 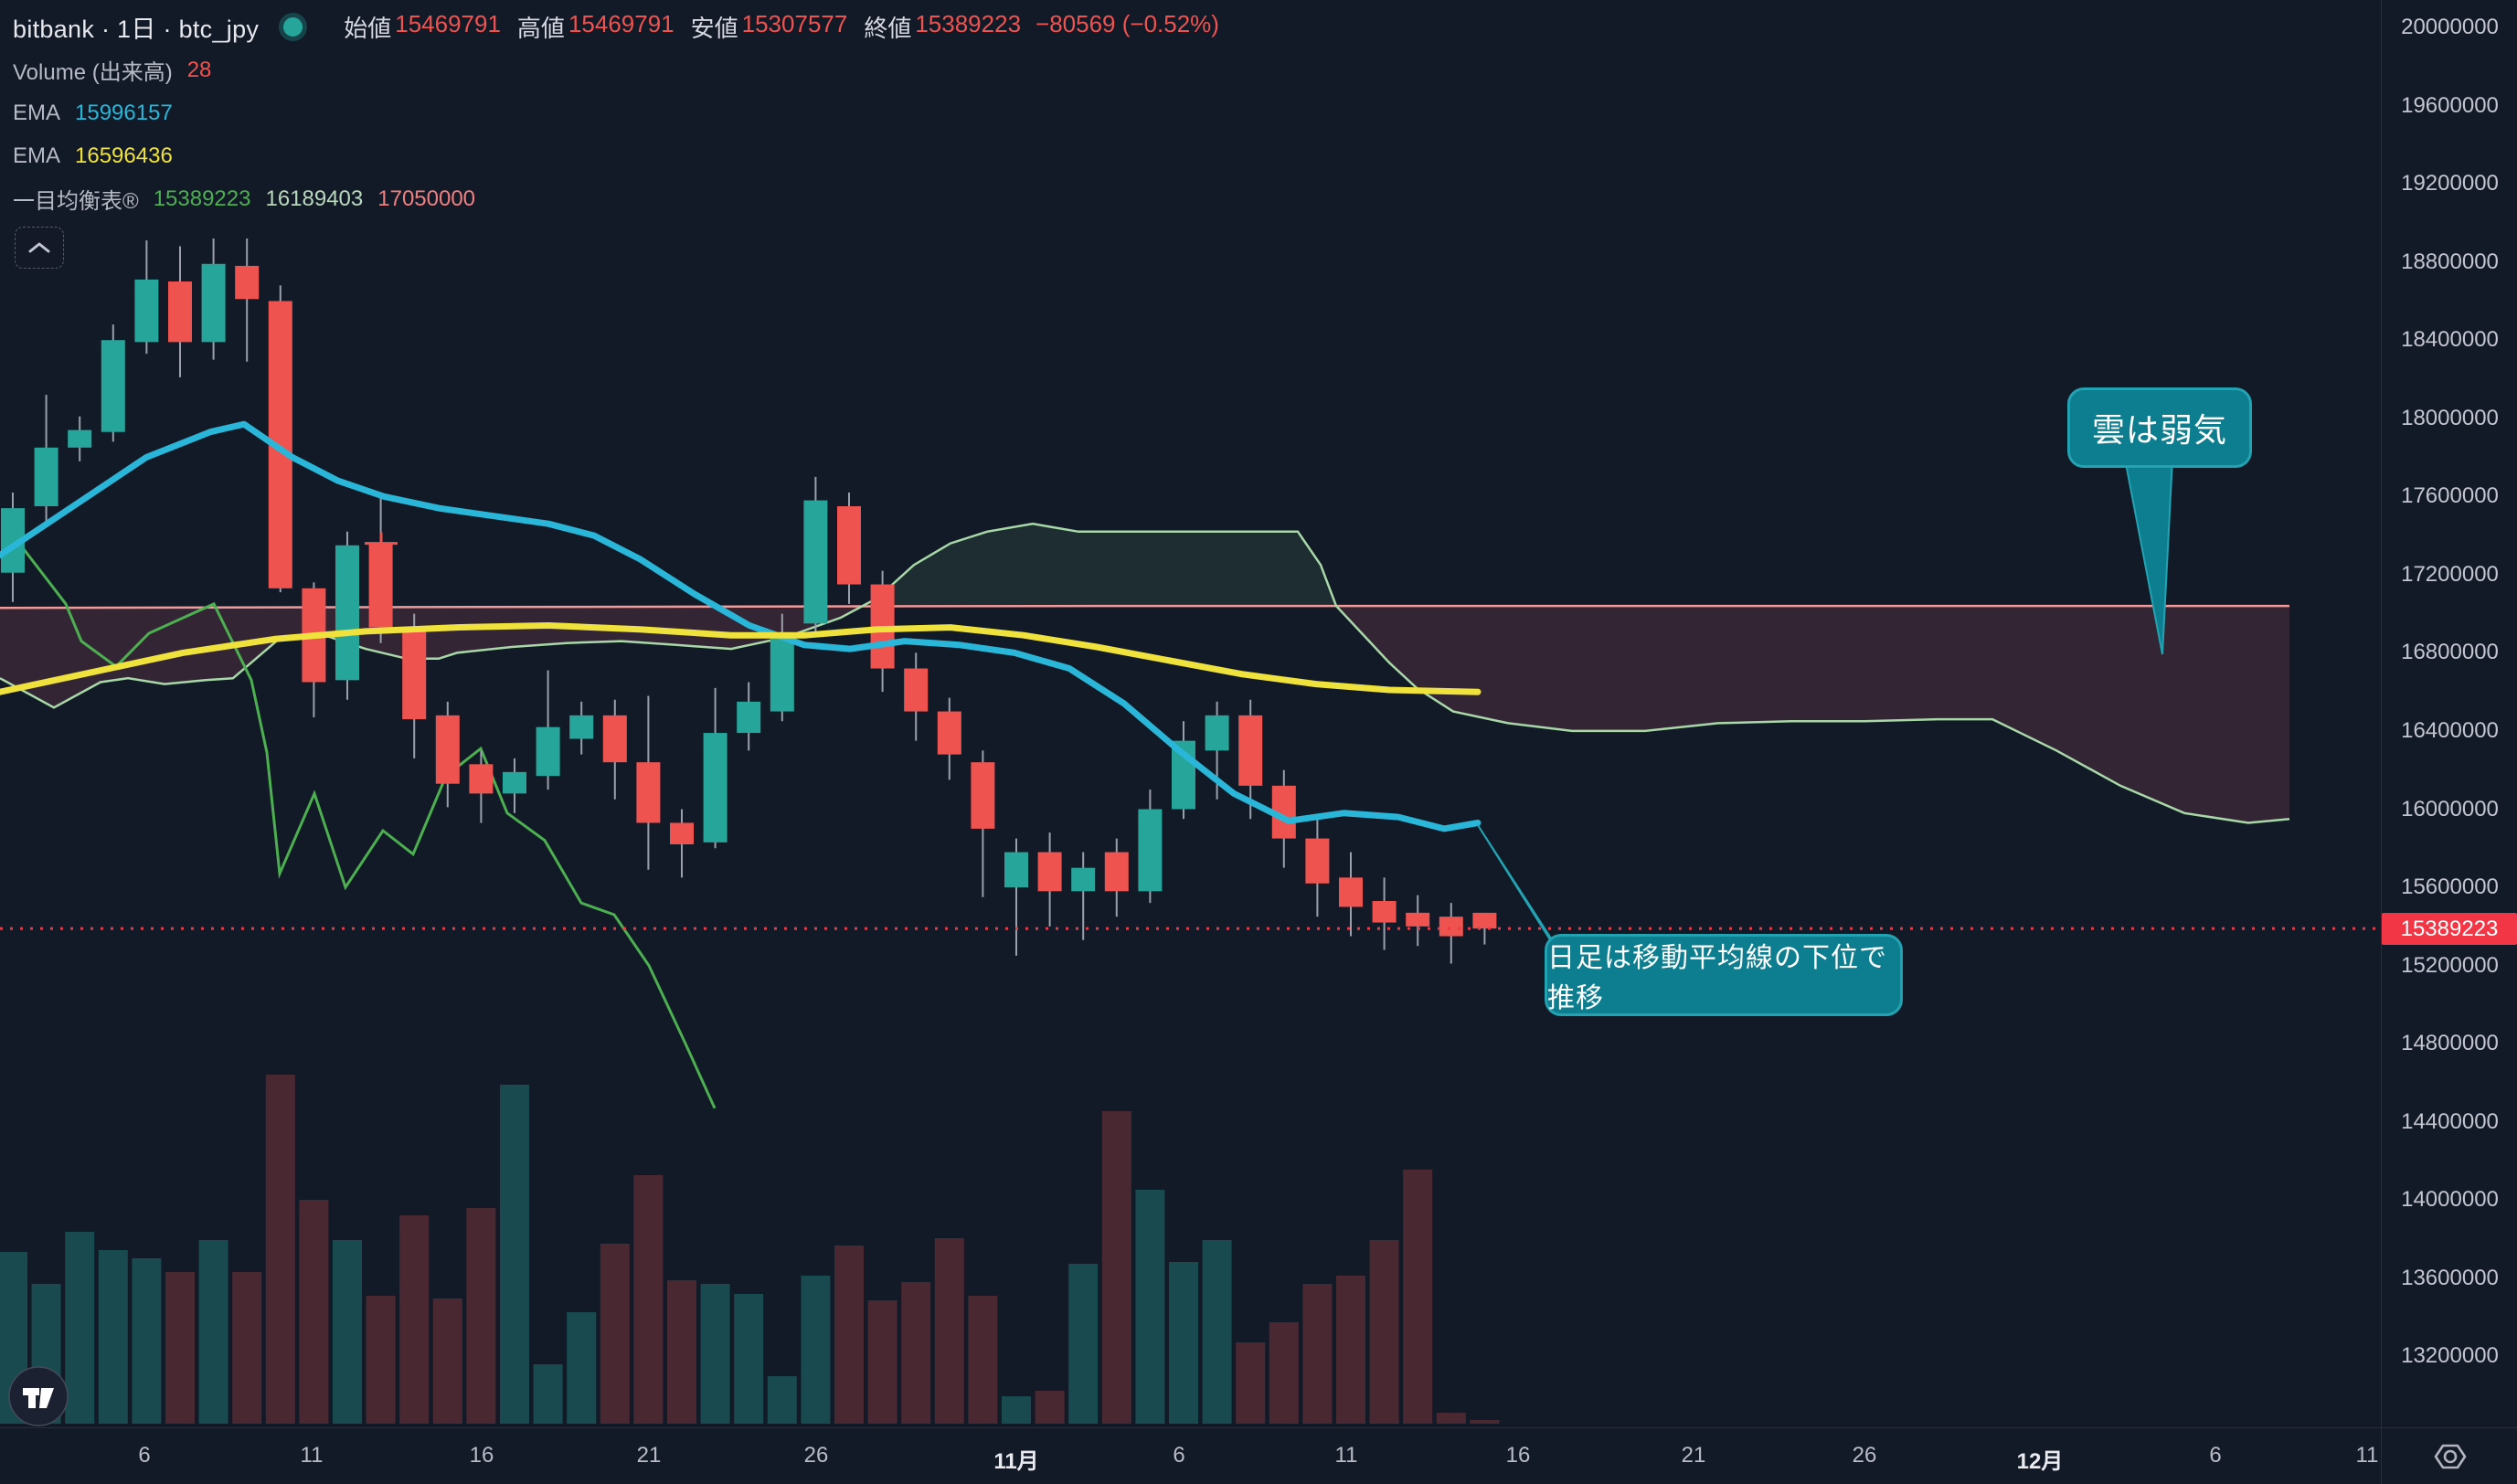 I want to click on ichimoku-label: 一目均衡表®, so click(x=76, y=201).